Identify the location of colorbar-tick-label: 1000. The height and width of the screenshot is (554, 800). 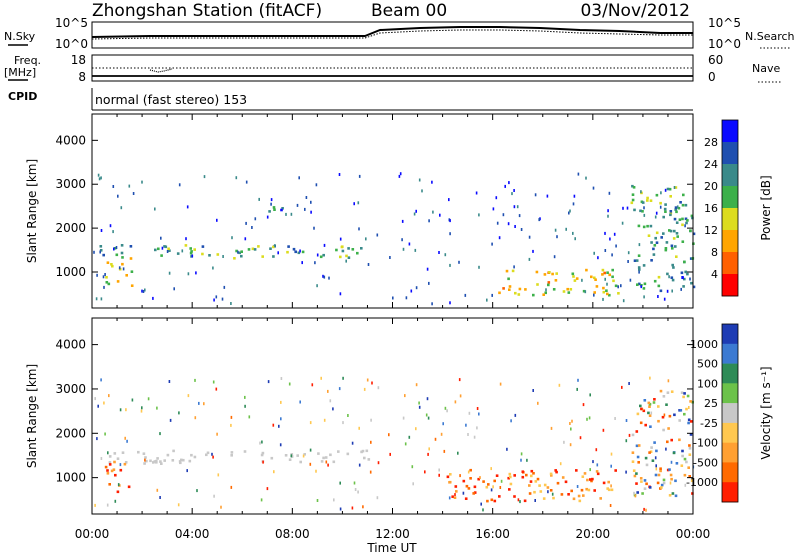
(704, 344).